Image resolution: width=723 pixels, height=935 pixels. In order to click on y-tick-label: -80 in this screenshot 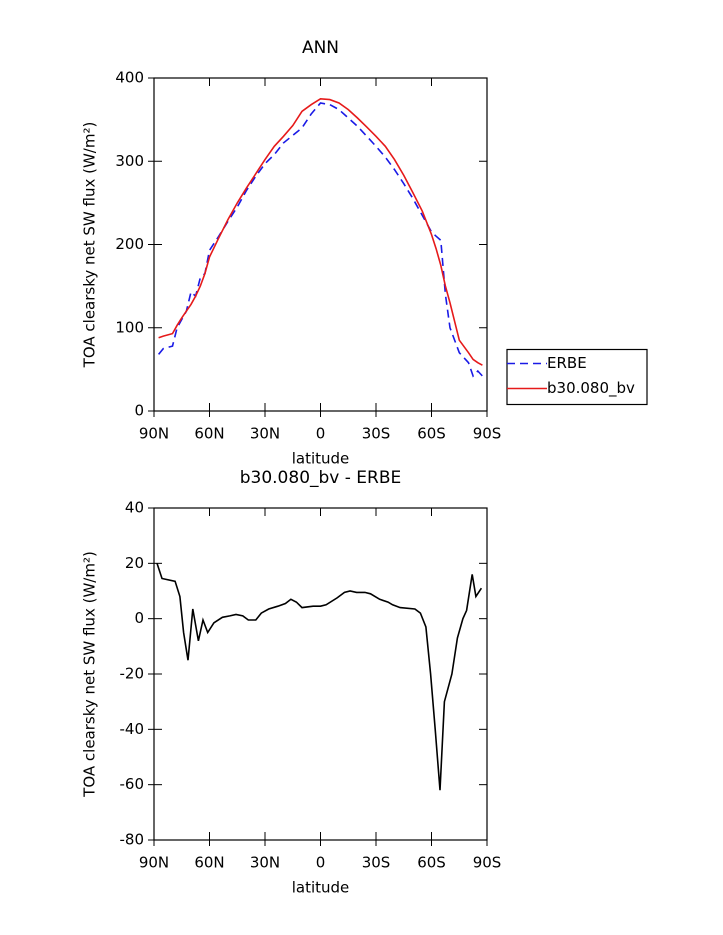, I will do `click(132, 840)`.